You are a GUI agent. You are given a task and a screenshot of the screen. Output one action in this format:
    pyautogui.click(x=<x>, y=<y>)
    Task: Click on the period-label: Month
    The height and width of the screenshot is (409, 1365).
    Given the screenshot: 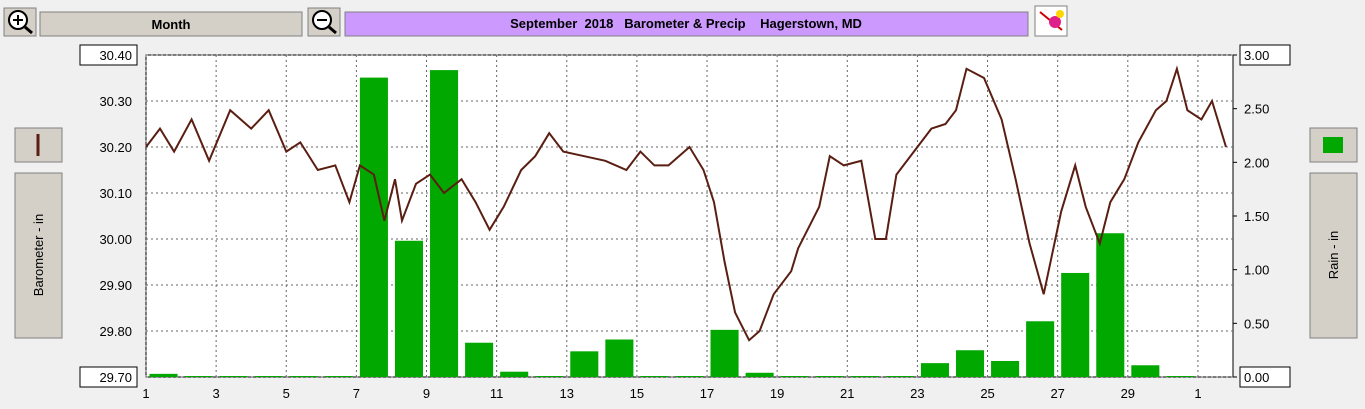 What is the action you would take?
    pyautogui.click(x=171, y=24)
    